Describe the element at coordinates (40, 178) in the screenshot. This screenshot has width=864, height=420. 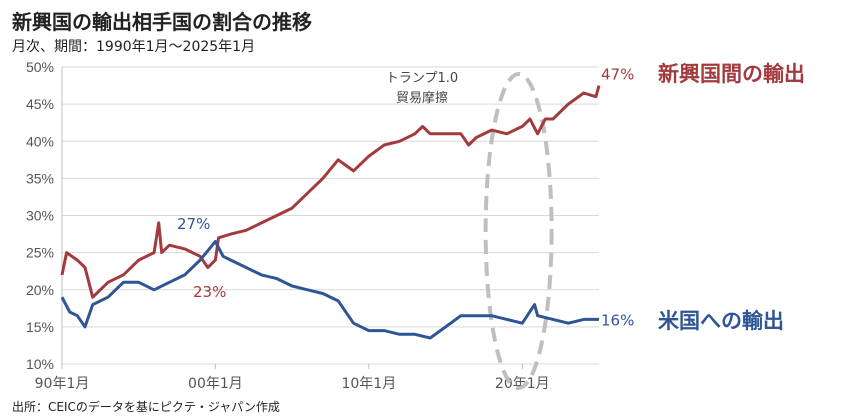
I see `y-tick-label: 35%` at that location.